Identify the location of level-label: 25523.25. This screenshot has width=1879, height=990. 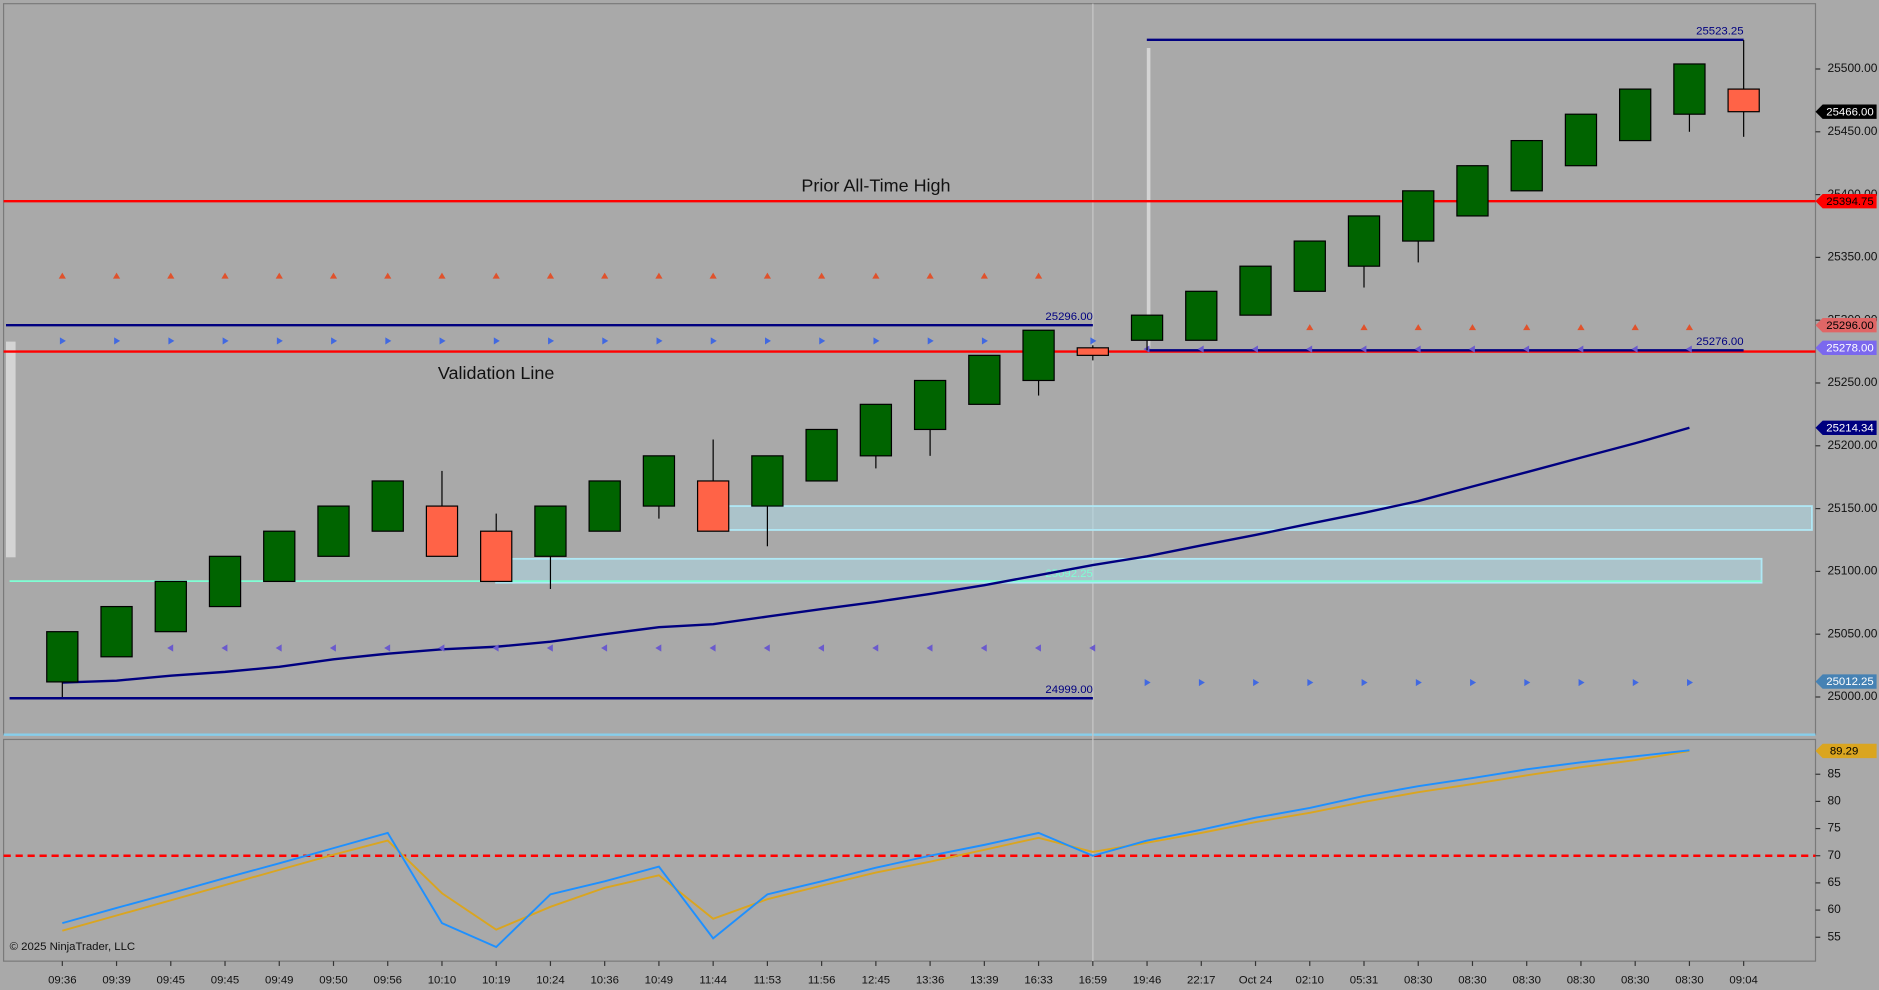
(1719, 31).